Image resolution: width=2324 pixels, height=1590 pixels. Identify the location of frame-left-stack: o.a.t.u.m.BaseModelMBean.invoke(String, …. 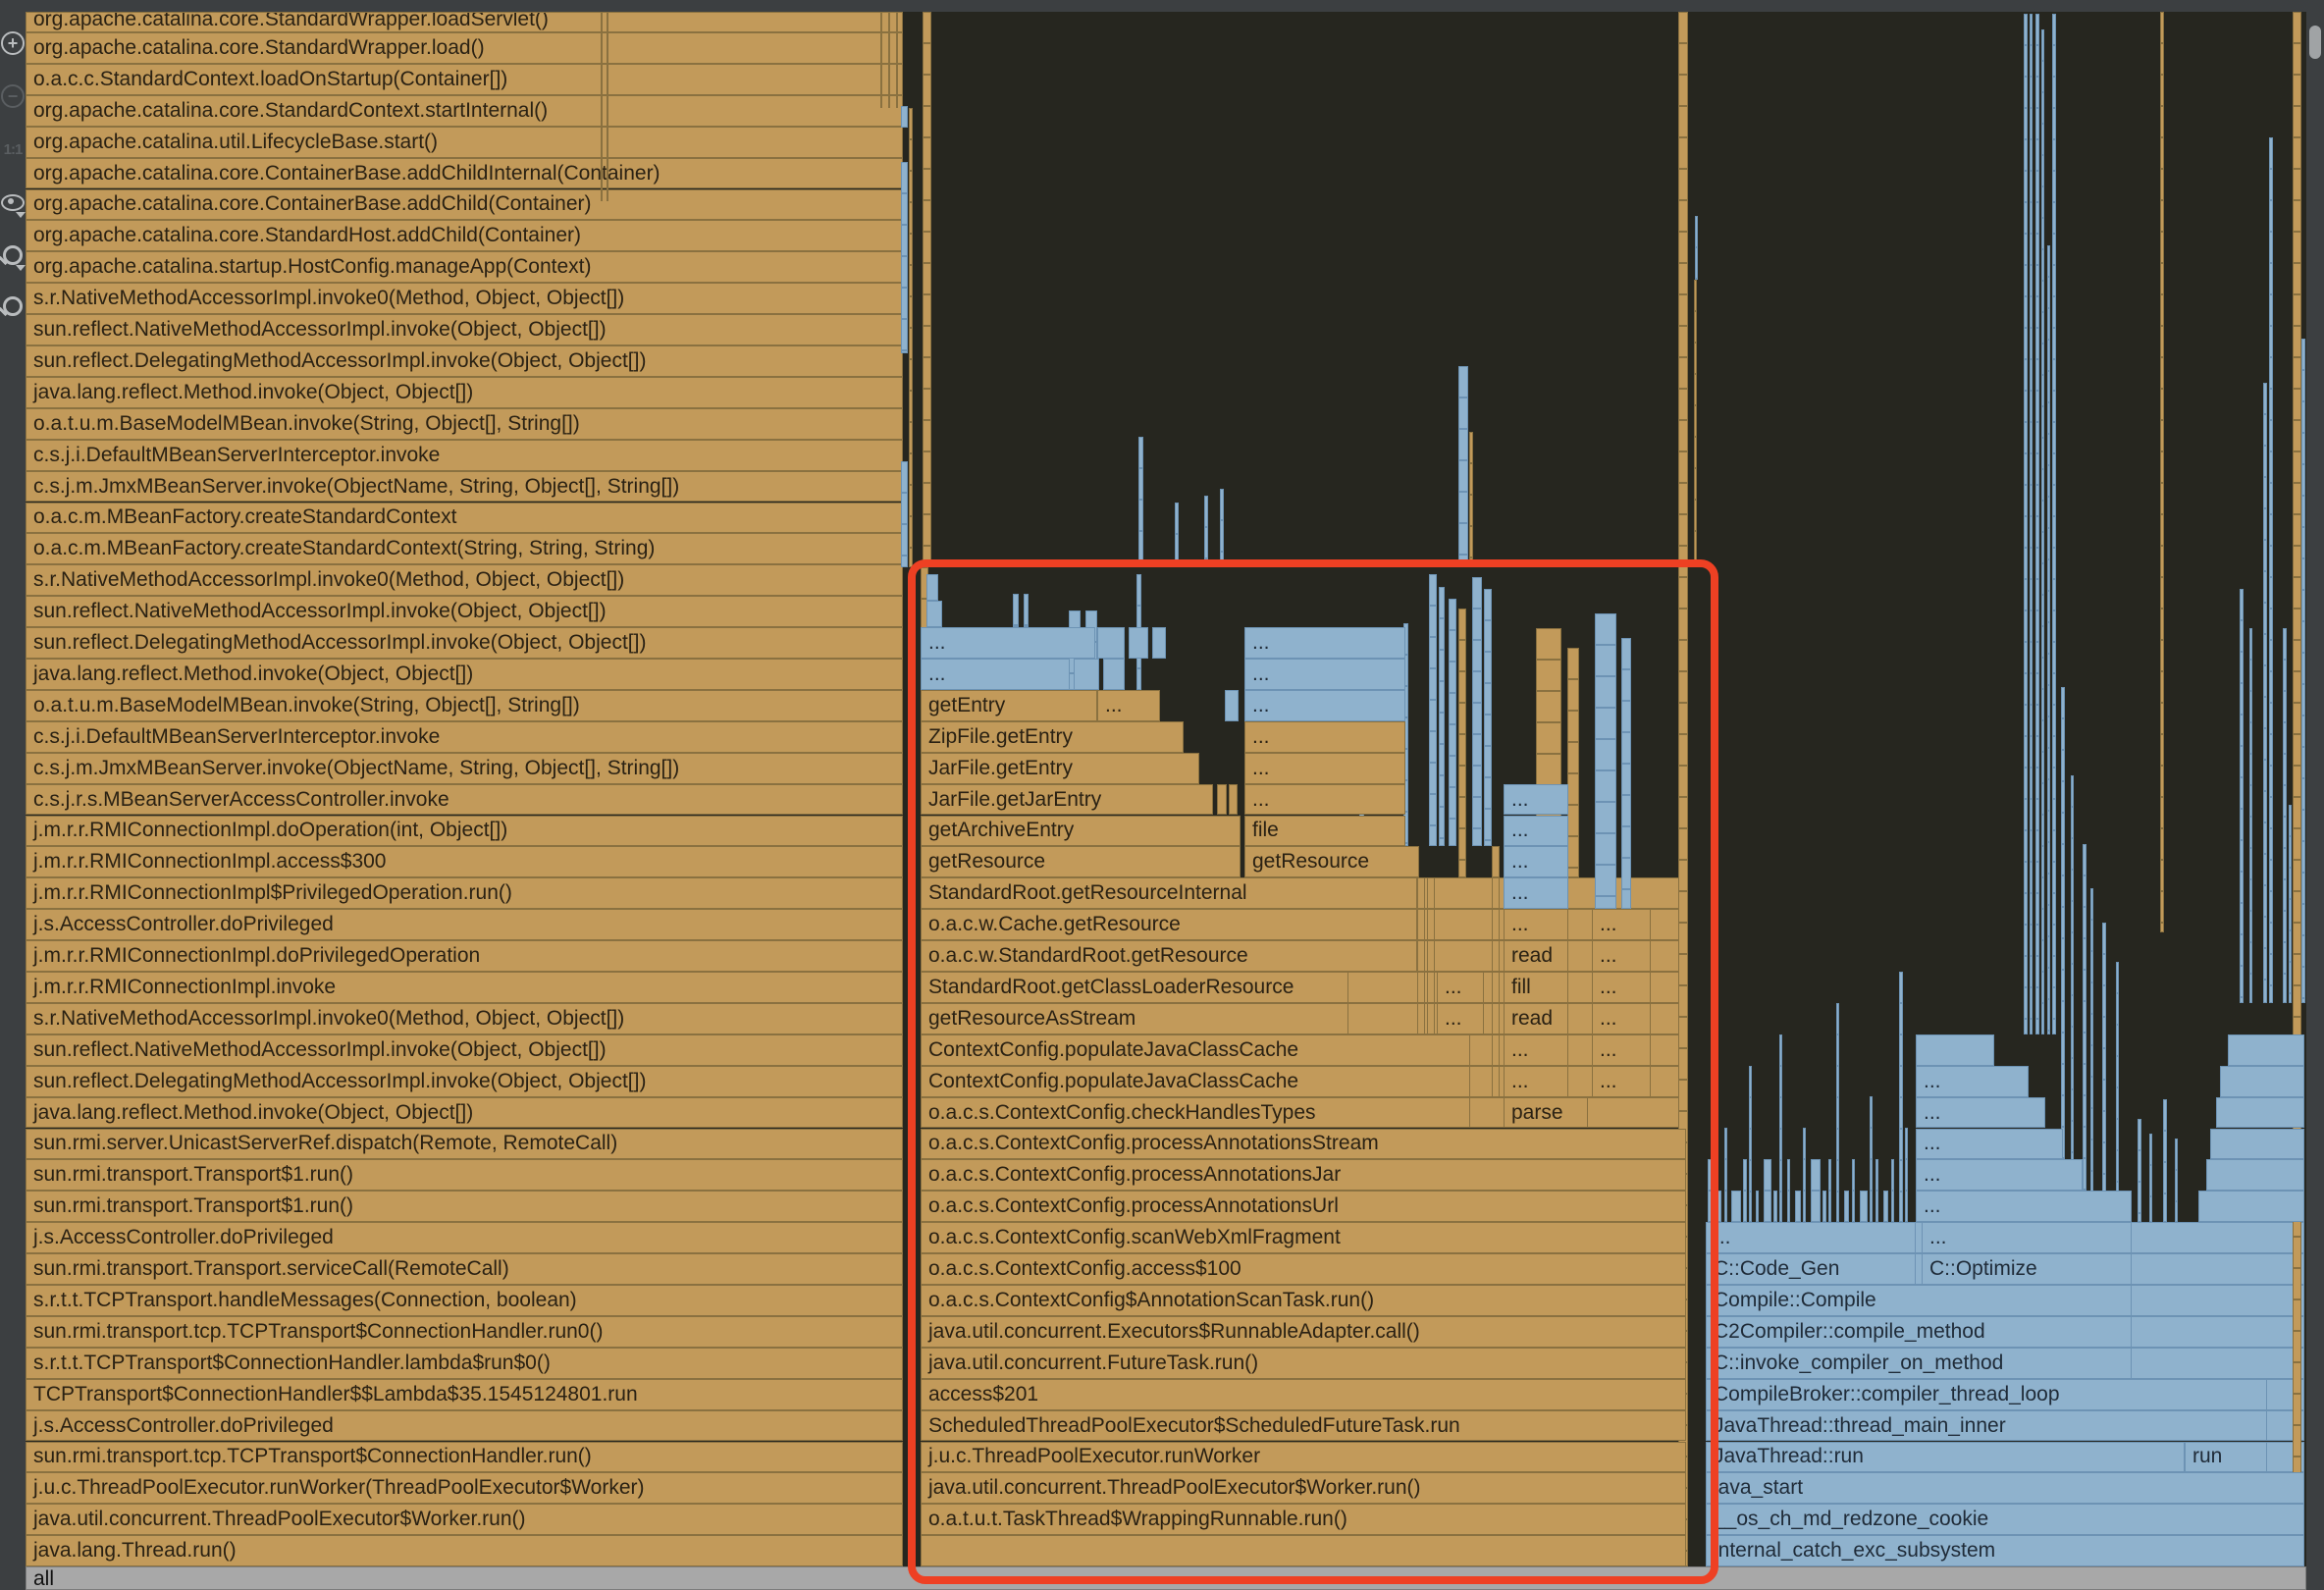
(465, 705).